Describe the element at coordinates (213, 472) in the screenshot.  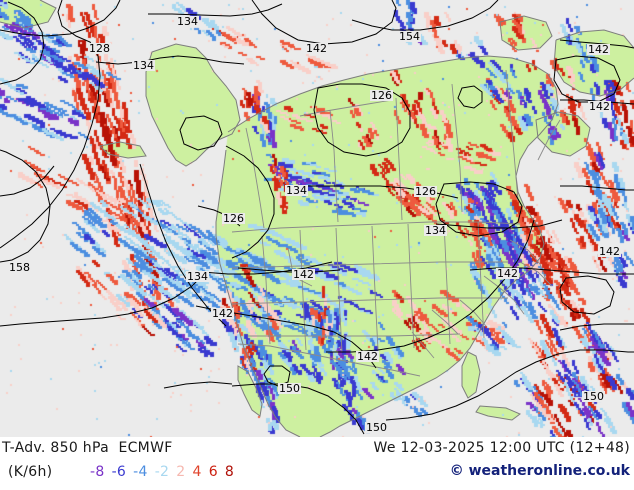
I see `legend-tick-6: 6` at that location.